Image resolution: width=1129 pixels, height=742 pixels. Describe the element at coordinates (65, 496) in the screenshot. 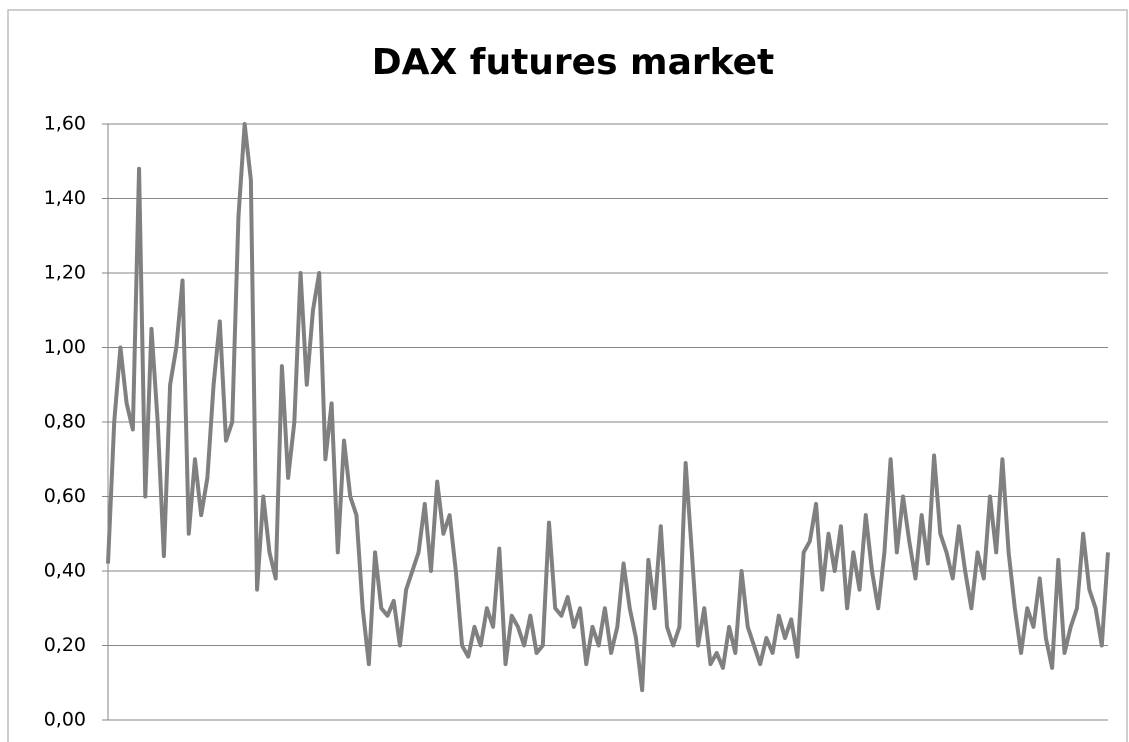

I see `y-tick-label: 0,60` at that location.